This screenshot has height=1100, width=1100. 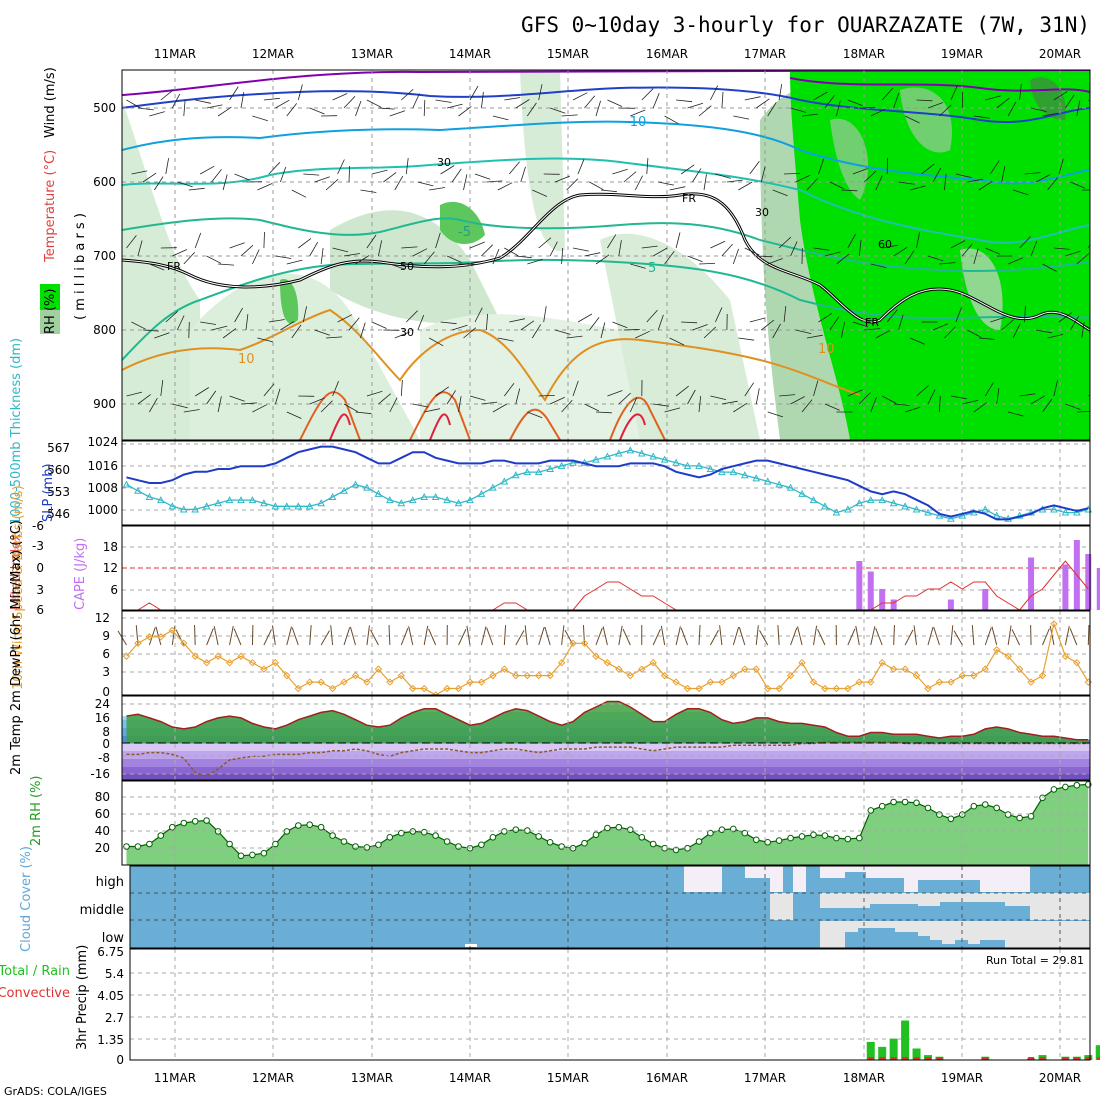 What do you see at coordinates (114, 1018) in the screenshot?
I see `precip-tick-label: 2.7` at bounding box center [114, 1018].